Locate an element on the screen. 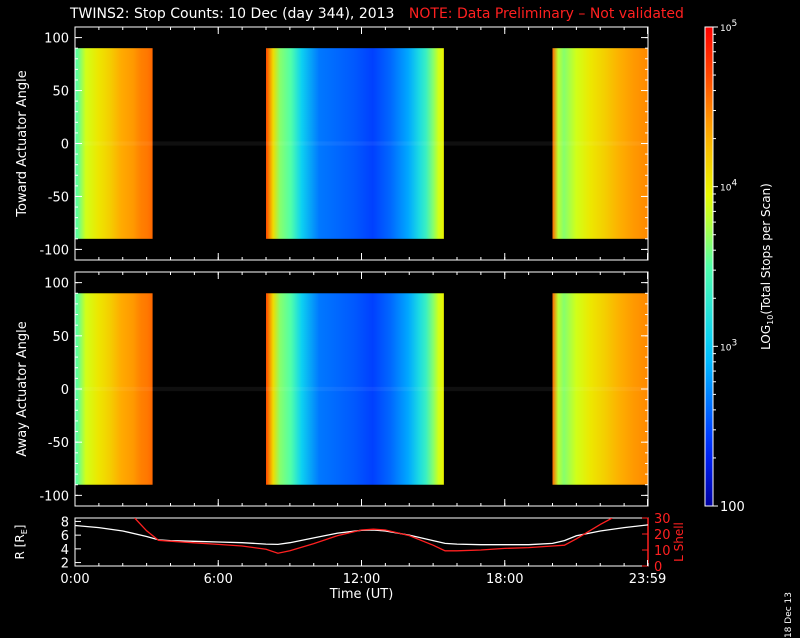 This screenshot has width=800, height=638. colorbar-tick-label: 10⁴ is located at coordinates (728, 186).